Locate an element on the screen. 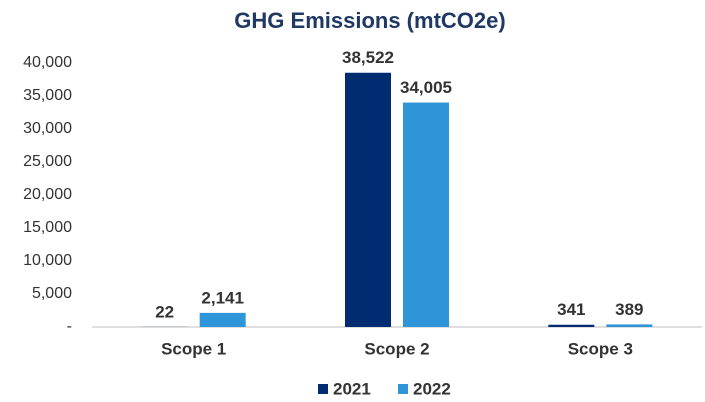 The width and height of the screenshot is (705, 402). y-tick-label: 15,000 is located at coordinates (47, 227).